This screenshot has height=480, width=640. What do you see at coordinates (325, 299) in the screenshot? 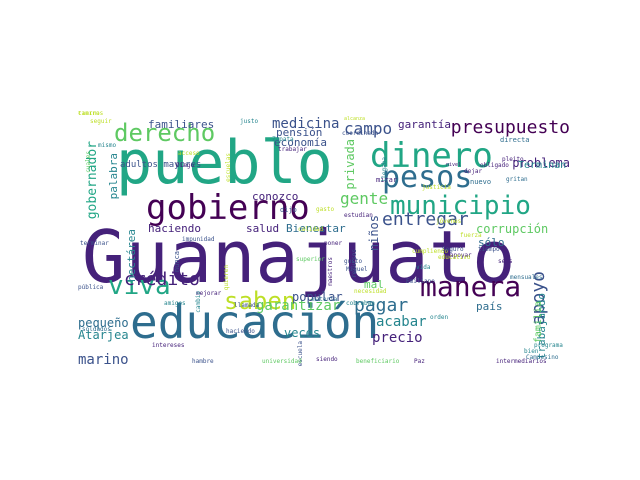
I see `word-small: materia` at bounding box center [325, 299].